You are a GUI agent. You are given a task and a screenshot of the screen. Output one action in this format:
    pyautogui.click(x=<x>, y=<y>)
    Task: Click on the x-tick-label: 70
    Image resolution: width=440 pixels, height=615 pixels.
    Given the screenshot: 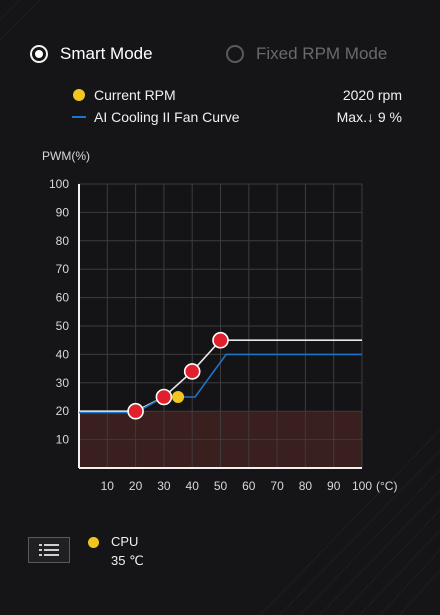 What is the action you would take?
    pyautogui.click(x=277, y=486)
    